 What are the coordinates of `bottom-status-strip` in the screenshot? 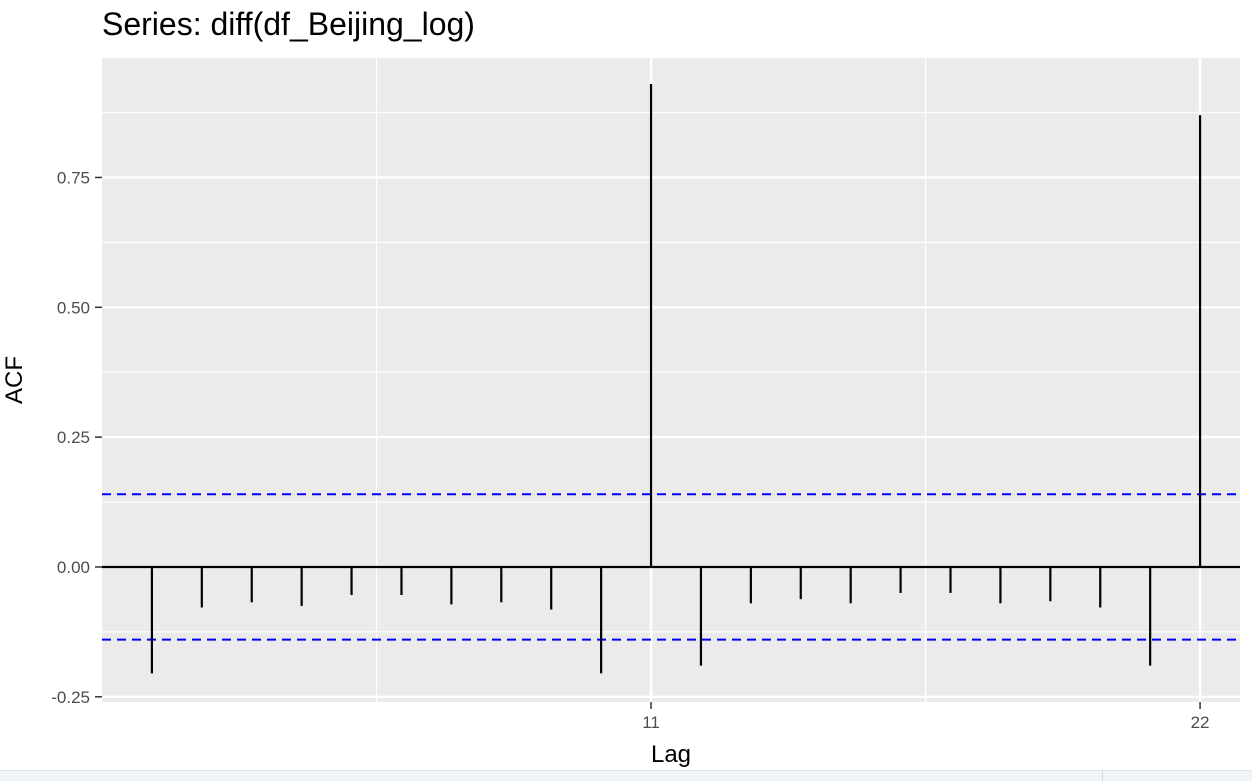 It's located at (626, 775).